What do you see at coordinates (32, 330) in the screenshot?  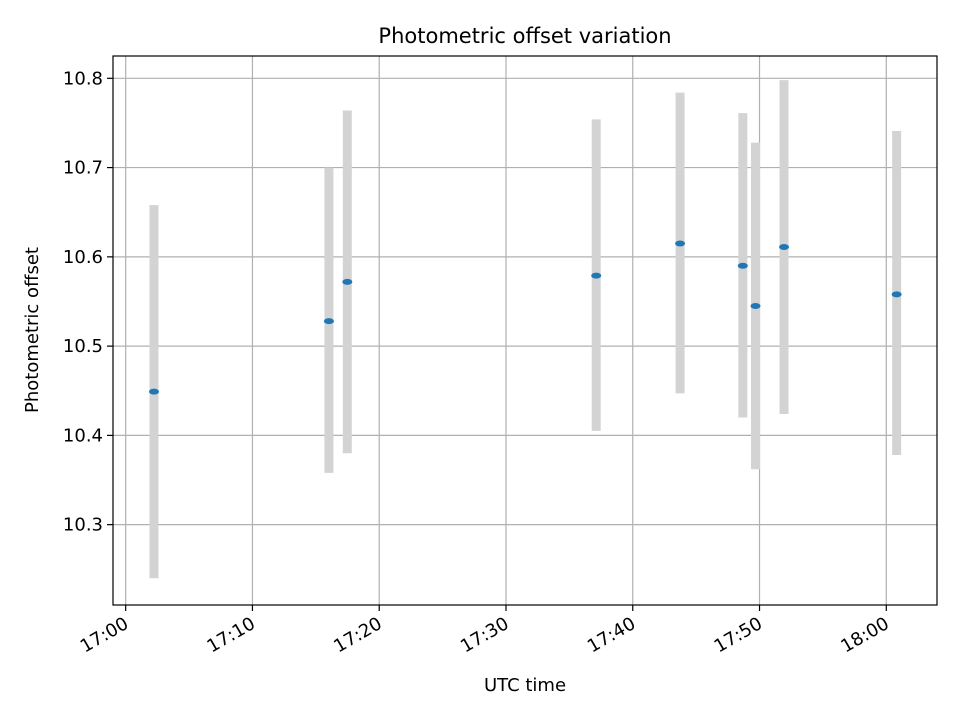 I see `y-axis-label: Photometric offset` at bounding box center [32, 330].